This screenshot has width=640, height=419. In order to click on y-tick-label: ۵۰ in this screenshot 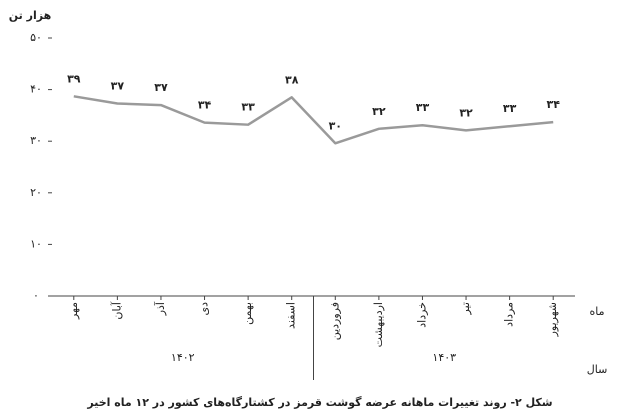, I will do `click(36, 37)`.